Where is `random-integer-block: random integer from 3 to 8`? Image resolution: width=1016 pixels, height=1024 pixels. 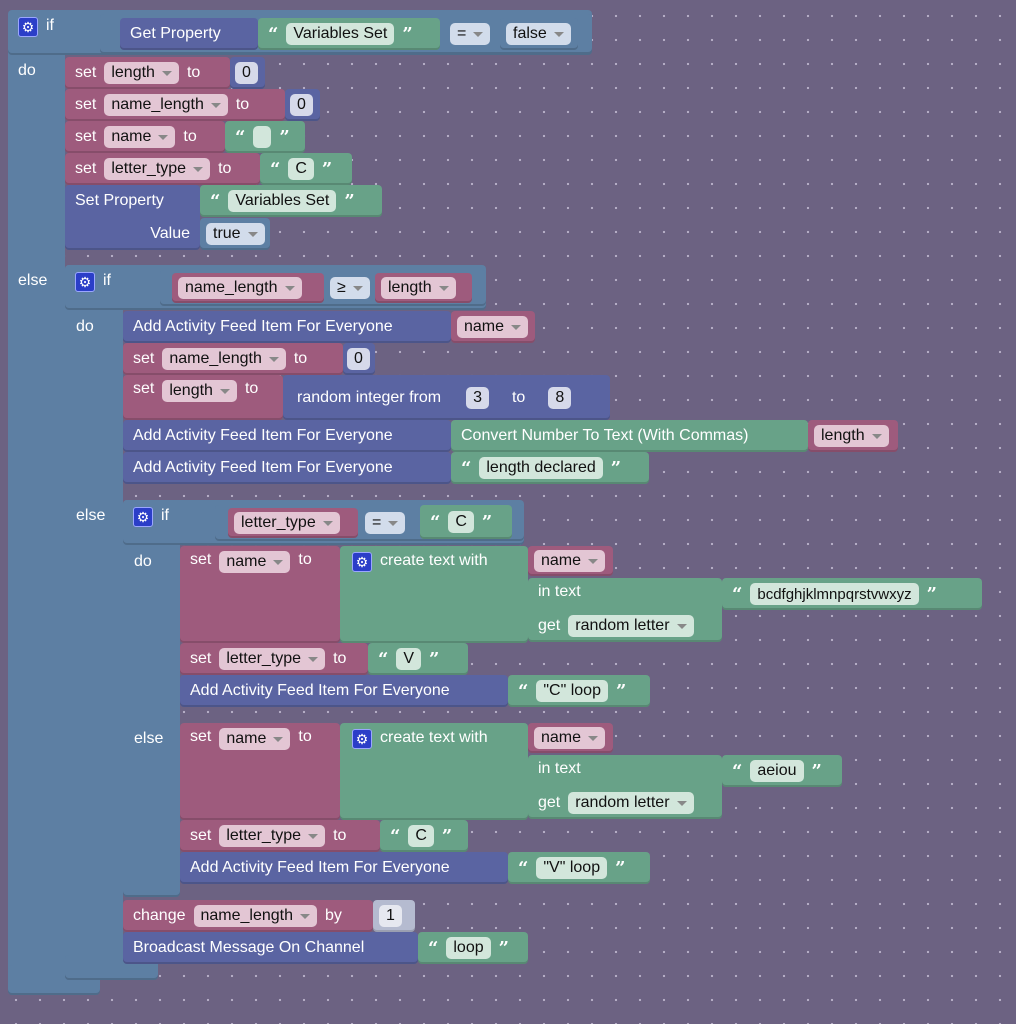
random-integer-block: random integer from 3 to 8 is located at coordinates (446, 397).